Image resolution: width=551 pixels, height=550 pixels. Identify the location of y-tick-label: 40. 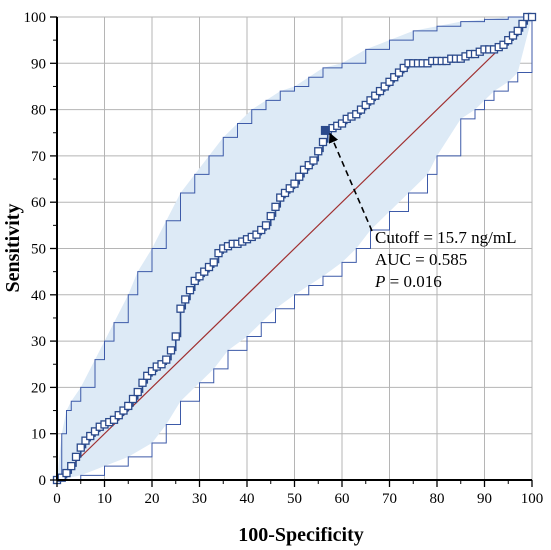
(38, 296).